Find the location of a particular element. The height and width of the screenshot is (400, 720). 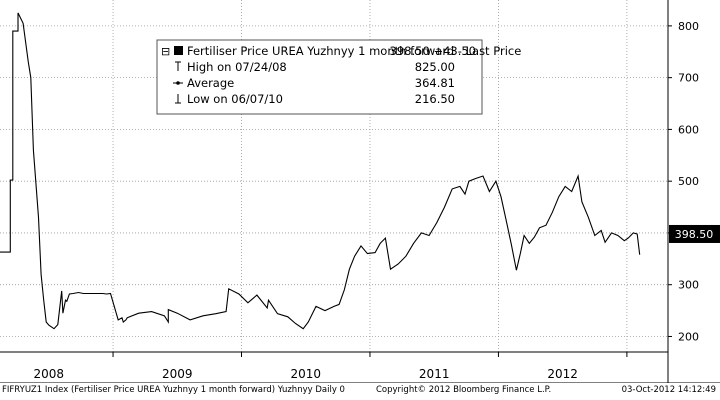

legend-row-label: Average is located at coordinates (210, 83).